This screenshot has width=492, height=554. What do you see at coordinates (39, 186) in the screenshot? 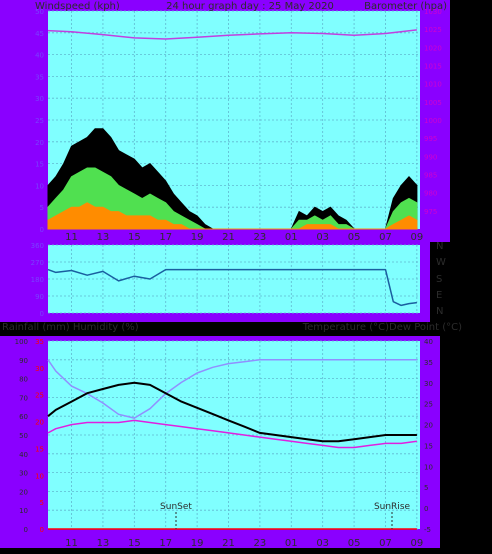
I see `wind-y-tick-label: 10` at bounding box center [39, 186].